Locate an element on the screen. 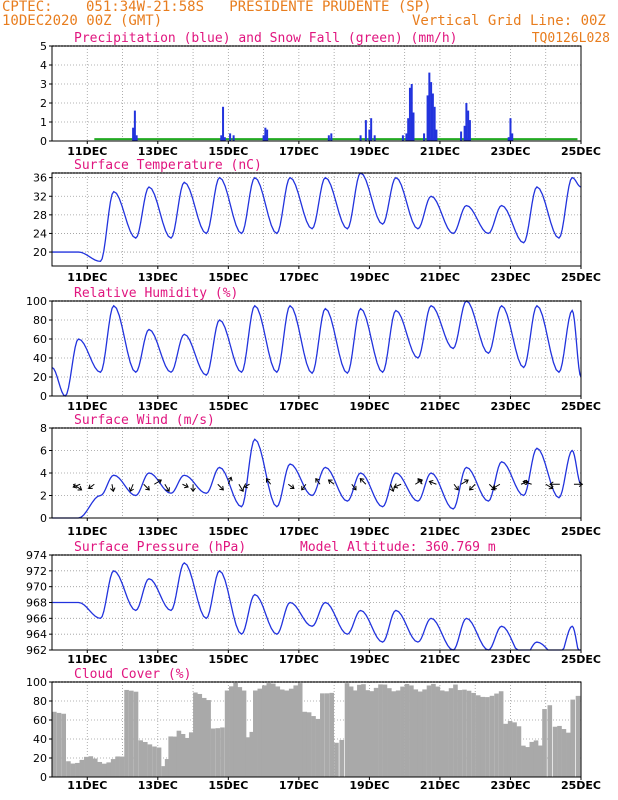 This screenshot has height=800, width=618. panel-3-title: Relative Humidity (%) is located at coordinates (156, 293).